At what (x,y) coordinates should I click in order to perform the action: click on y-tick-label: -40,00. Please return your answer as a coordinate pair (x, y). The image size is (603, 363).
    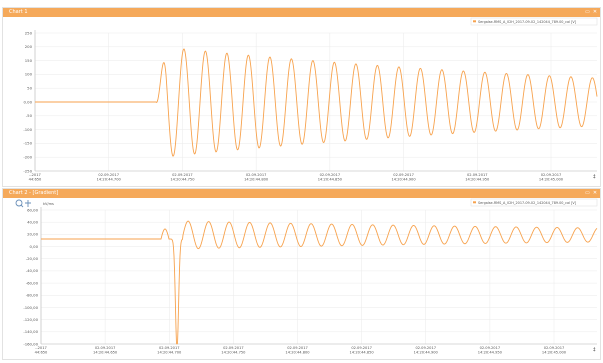
    Looking at the image, I should click on (32, 270).